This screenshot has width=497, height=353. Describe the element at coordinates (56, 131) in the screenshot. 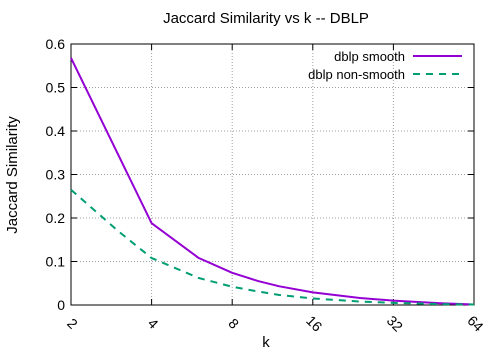

I see `y-tick-label: 0.4` at that location.